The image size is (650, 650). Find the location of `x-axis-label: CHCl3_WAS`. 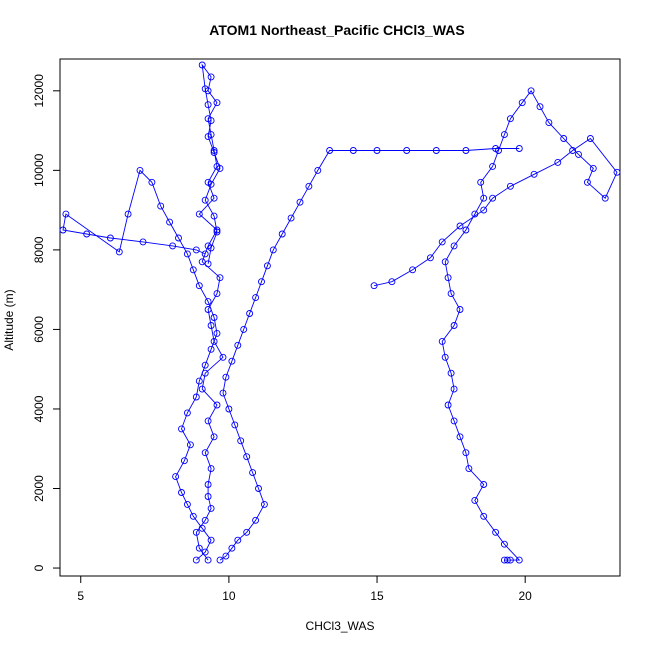

x-axis-label: CHCl3_WAS is located at coordinates (340, 626).